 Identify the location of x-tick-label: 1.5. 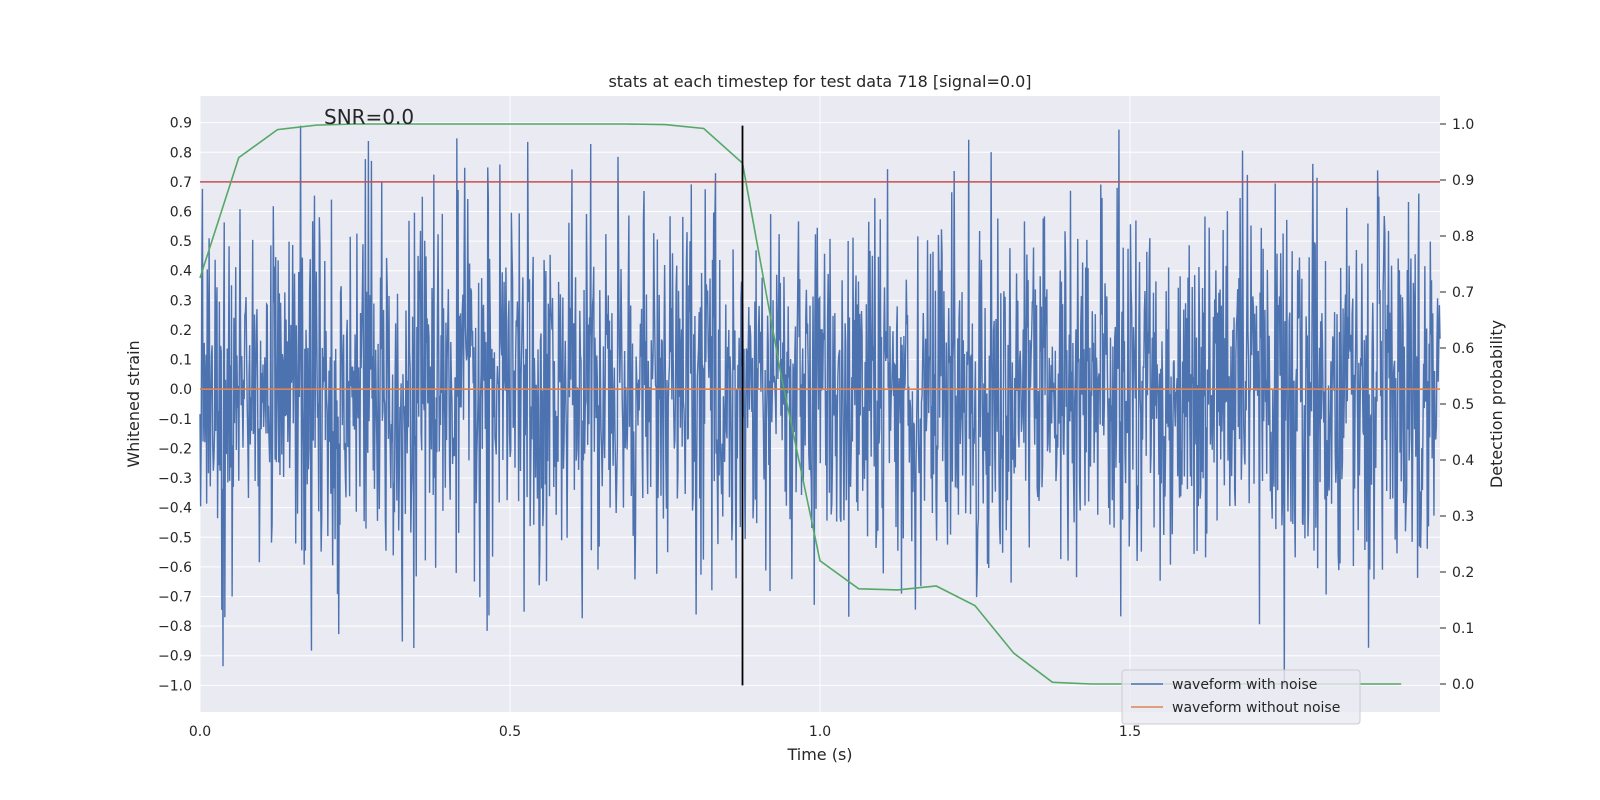
(1130, 732).